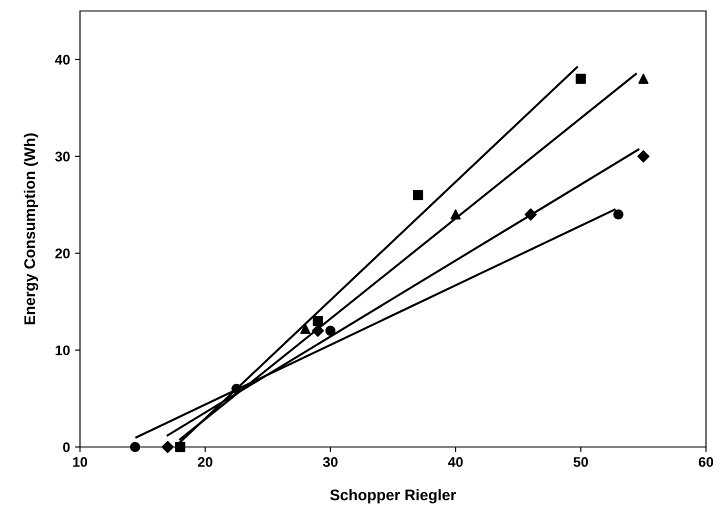 This screenshot has height=525, width=720. I want to click on x-axis-title: Schopper Riegler, so click(393, 496).